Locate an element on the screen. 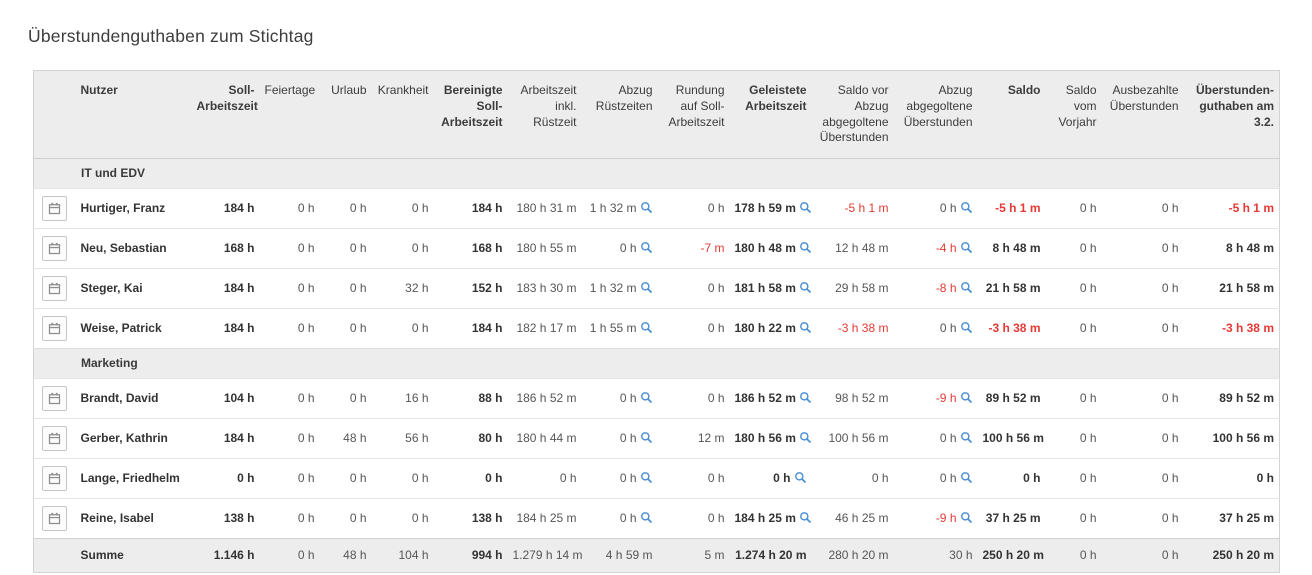  cell-value: 184 h 25 m is located at coordinates (546, 518).